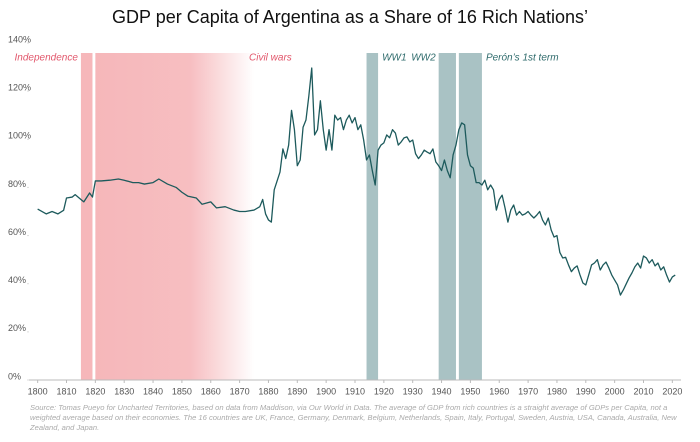 The width and height of the screenshot is (700, 442). What do you see at coordinates (297, 391) in the screenshot?
I see `x-tick-label: 1890` at bounding box center [297, 391].